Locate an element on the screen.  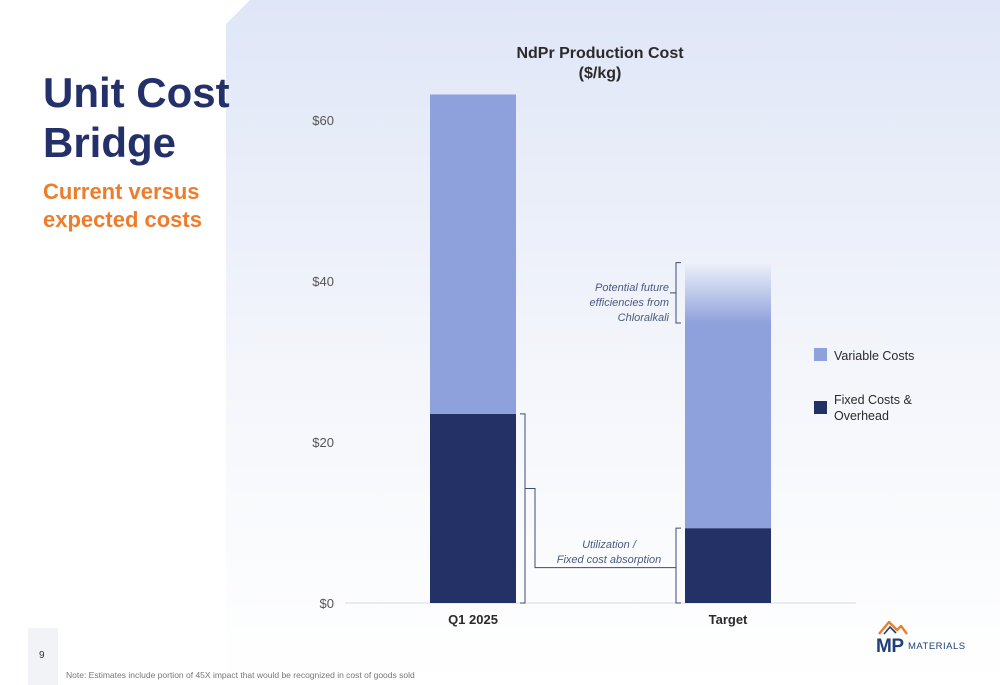
y-tick-label: $40 is located at coordinates (323, 281).